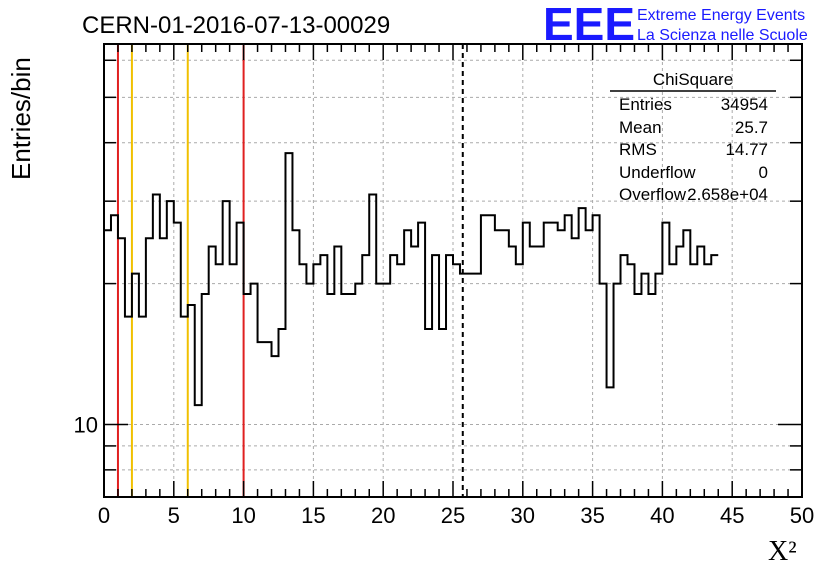  I want to click on stats-overflow-value: 2.658e+04, so click(727, 194).